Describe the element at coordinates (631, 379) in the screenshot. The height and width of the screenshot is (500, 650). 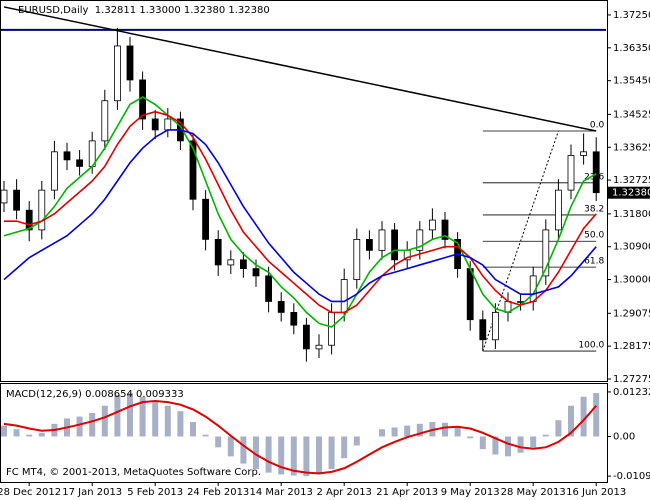
I see `y-tick-label: 1.27275` at that location.